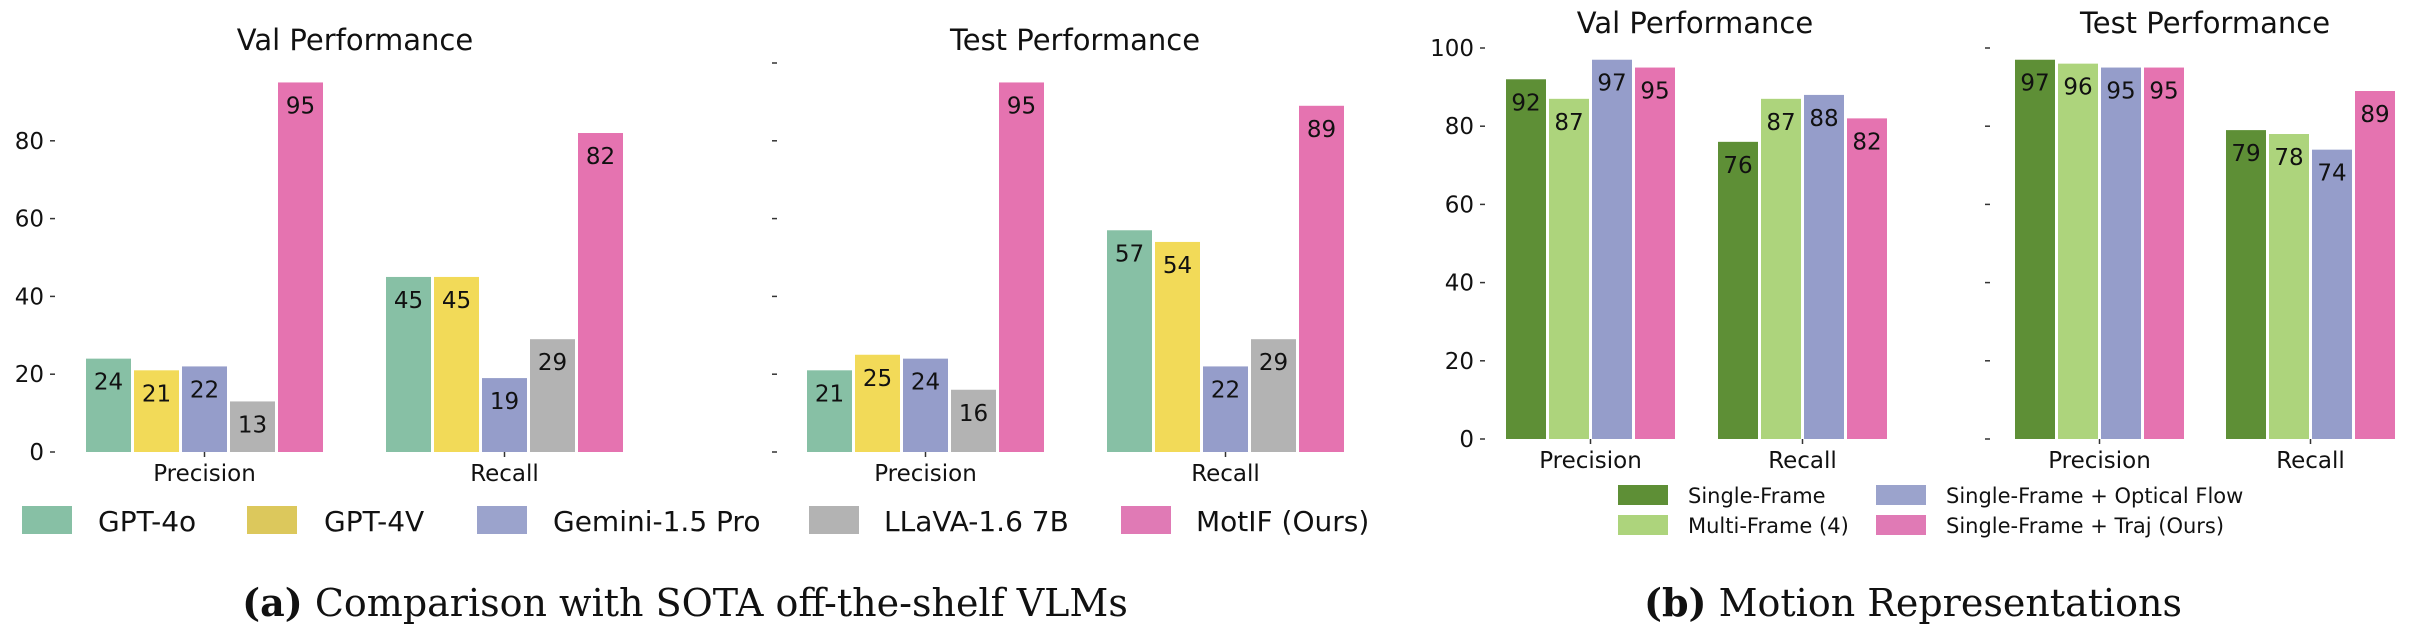 This screenshot has width=2412, height=628. I want to click on bar-group: 24 21 22 13 95 45 45 19 29 82, so click(354, 267).